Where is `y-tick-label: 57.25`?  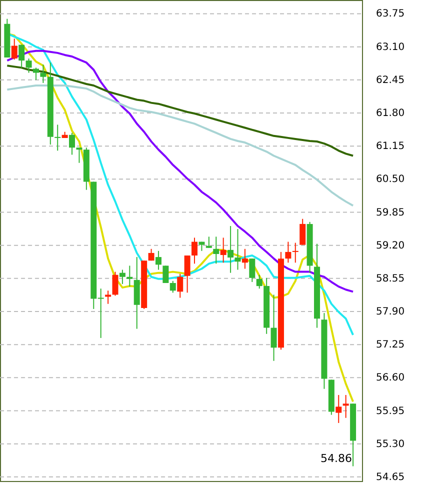
y-tick-label: 57.25 is located at coordinates (390, 345).